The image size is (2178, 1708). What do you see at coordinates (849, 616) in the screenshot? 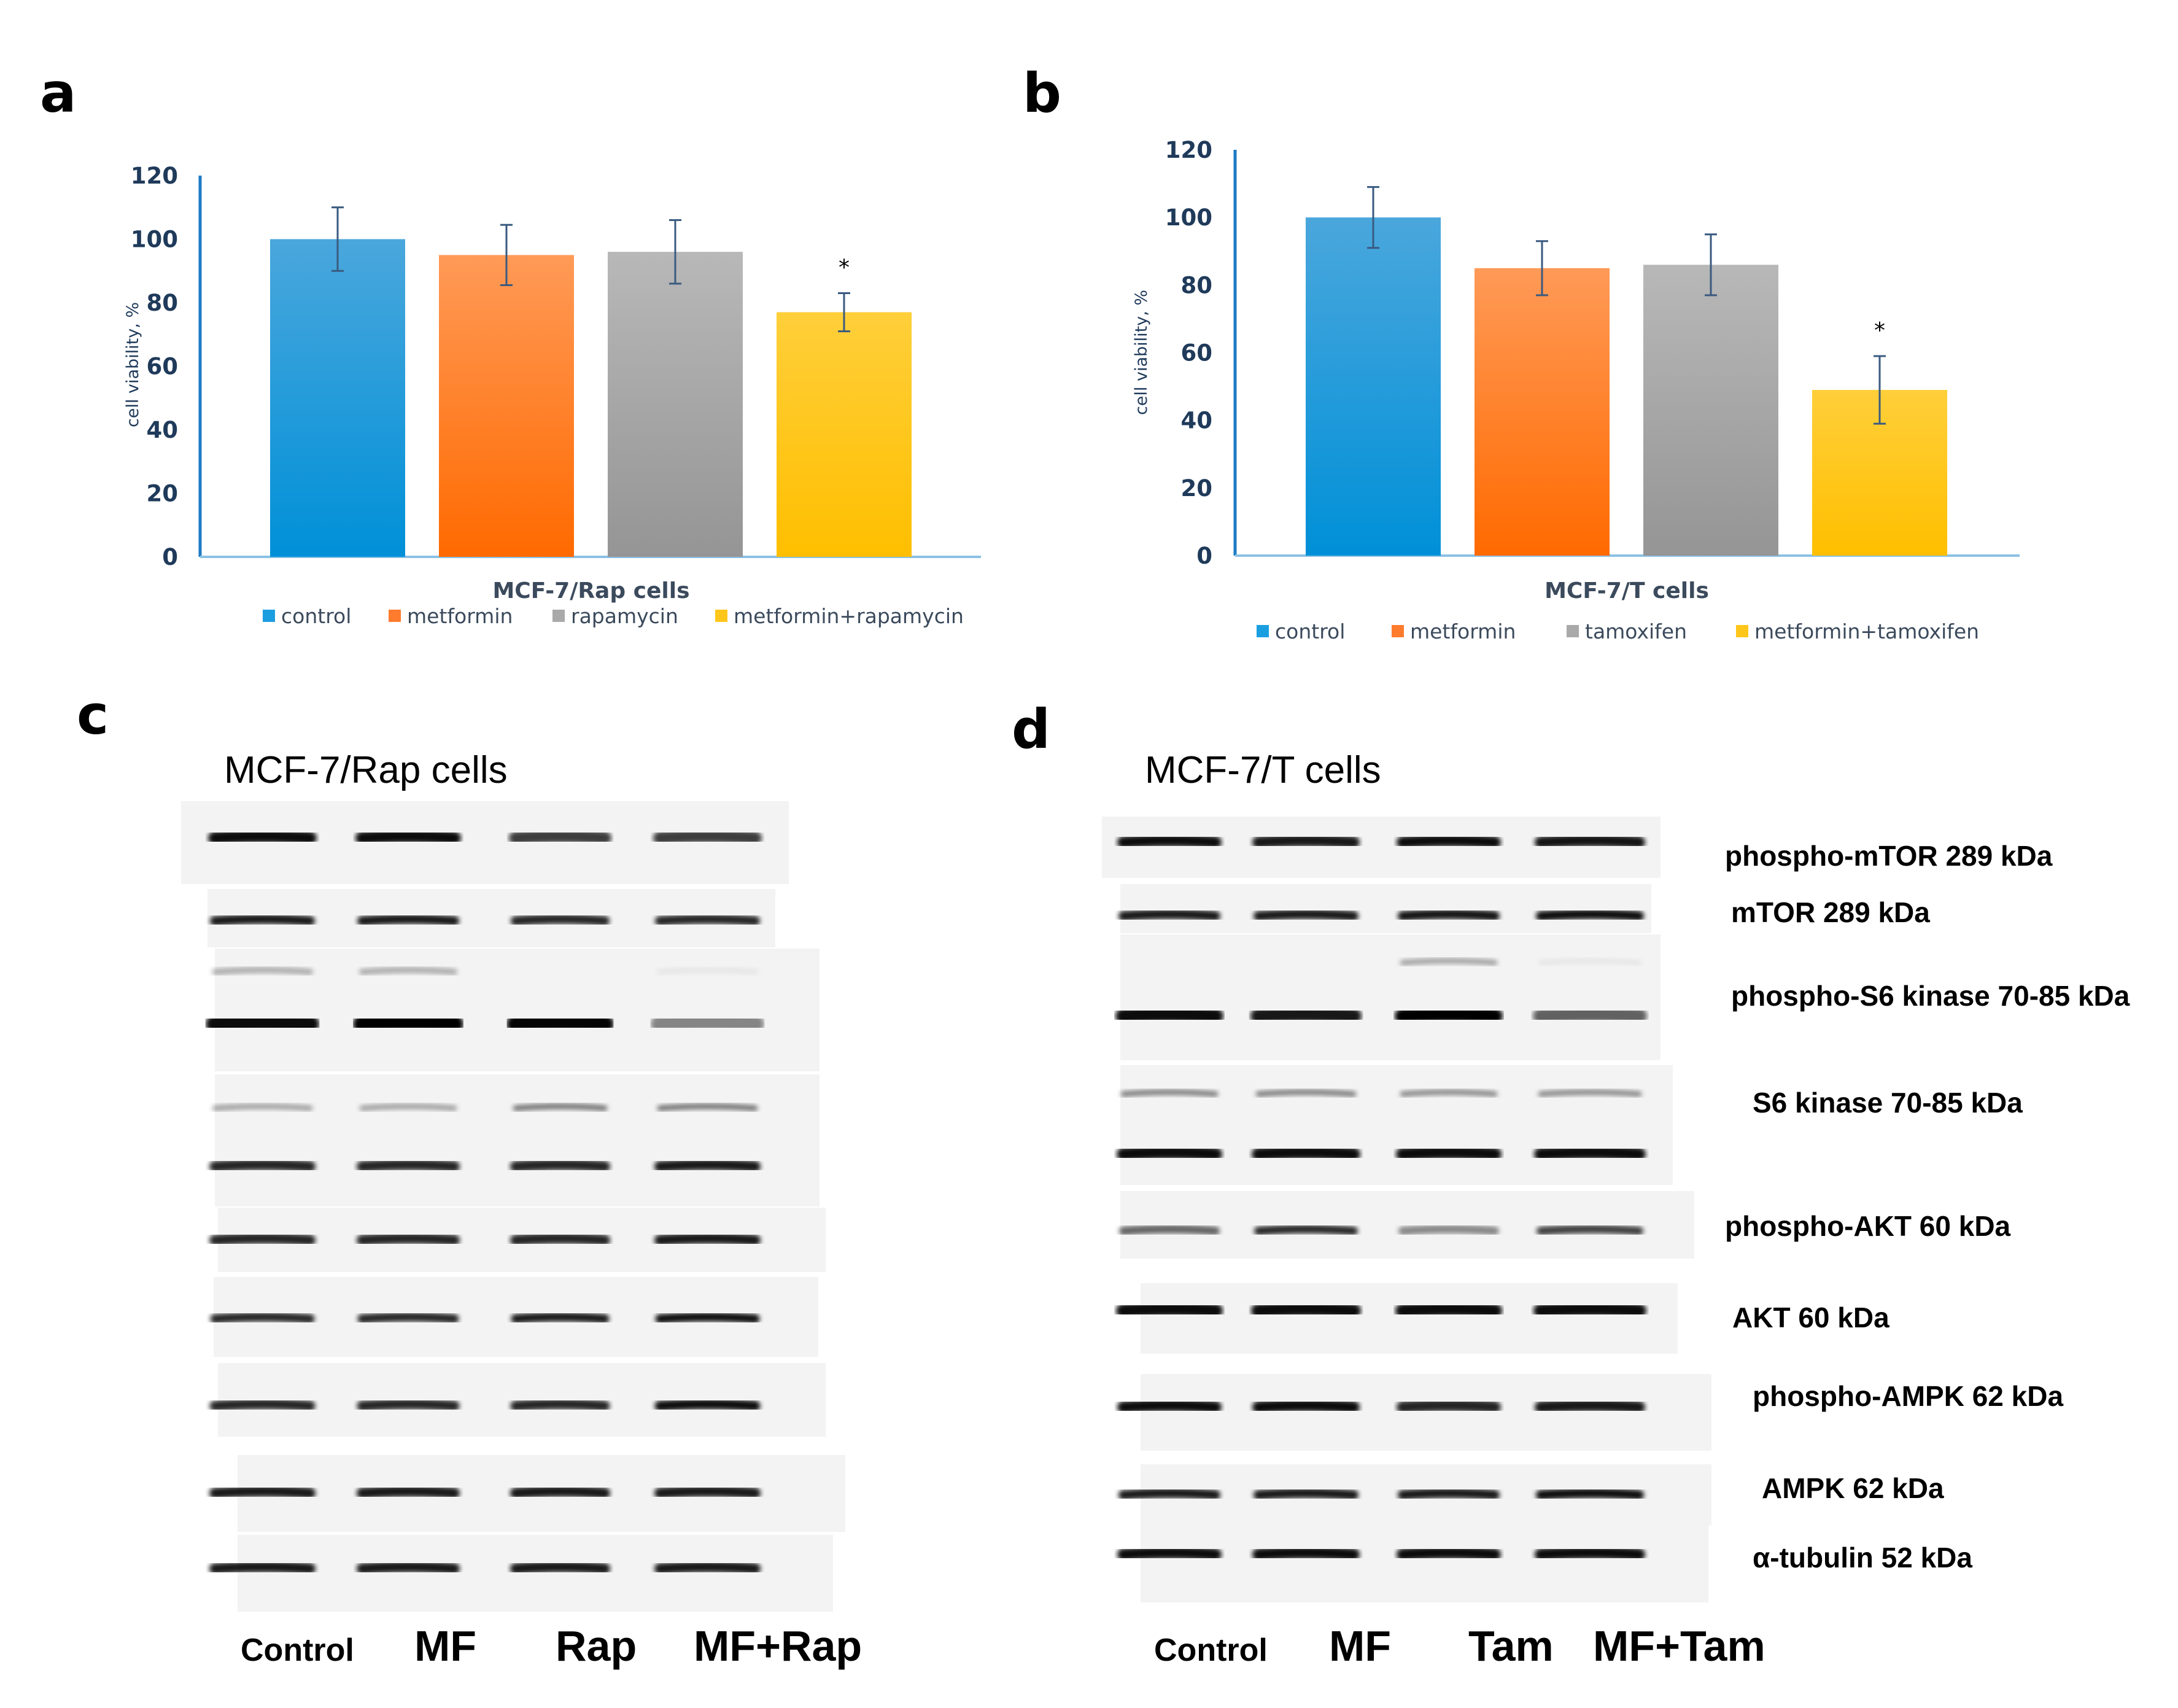
I see `chart-a-legend-label: metformin+rapamycin` at bounding box center [849, 616].